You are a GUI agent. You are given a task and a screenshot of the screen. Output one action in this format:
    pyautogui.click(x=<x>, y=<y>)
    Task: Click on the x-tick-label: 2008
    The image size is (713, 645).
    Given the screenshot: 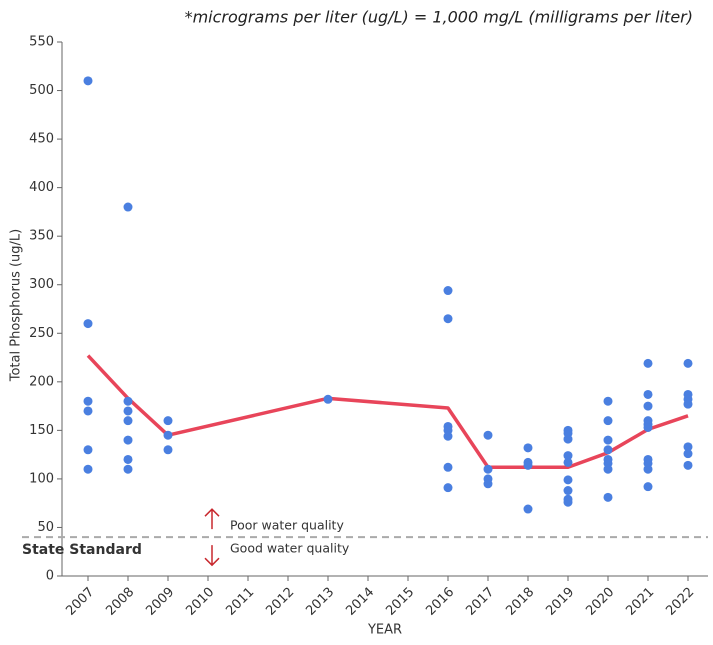 What is the action you would take?
    pyautogui.click(x=120, y=602)
    